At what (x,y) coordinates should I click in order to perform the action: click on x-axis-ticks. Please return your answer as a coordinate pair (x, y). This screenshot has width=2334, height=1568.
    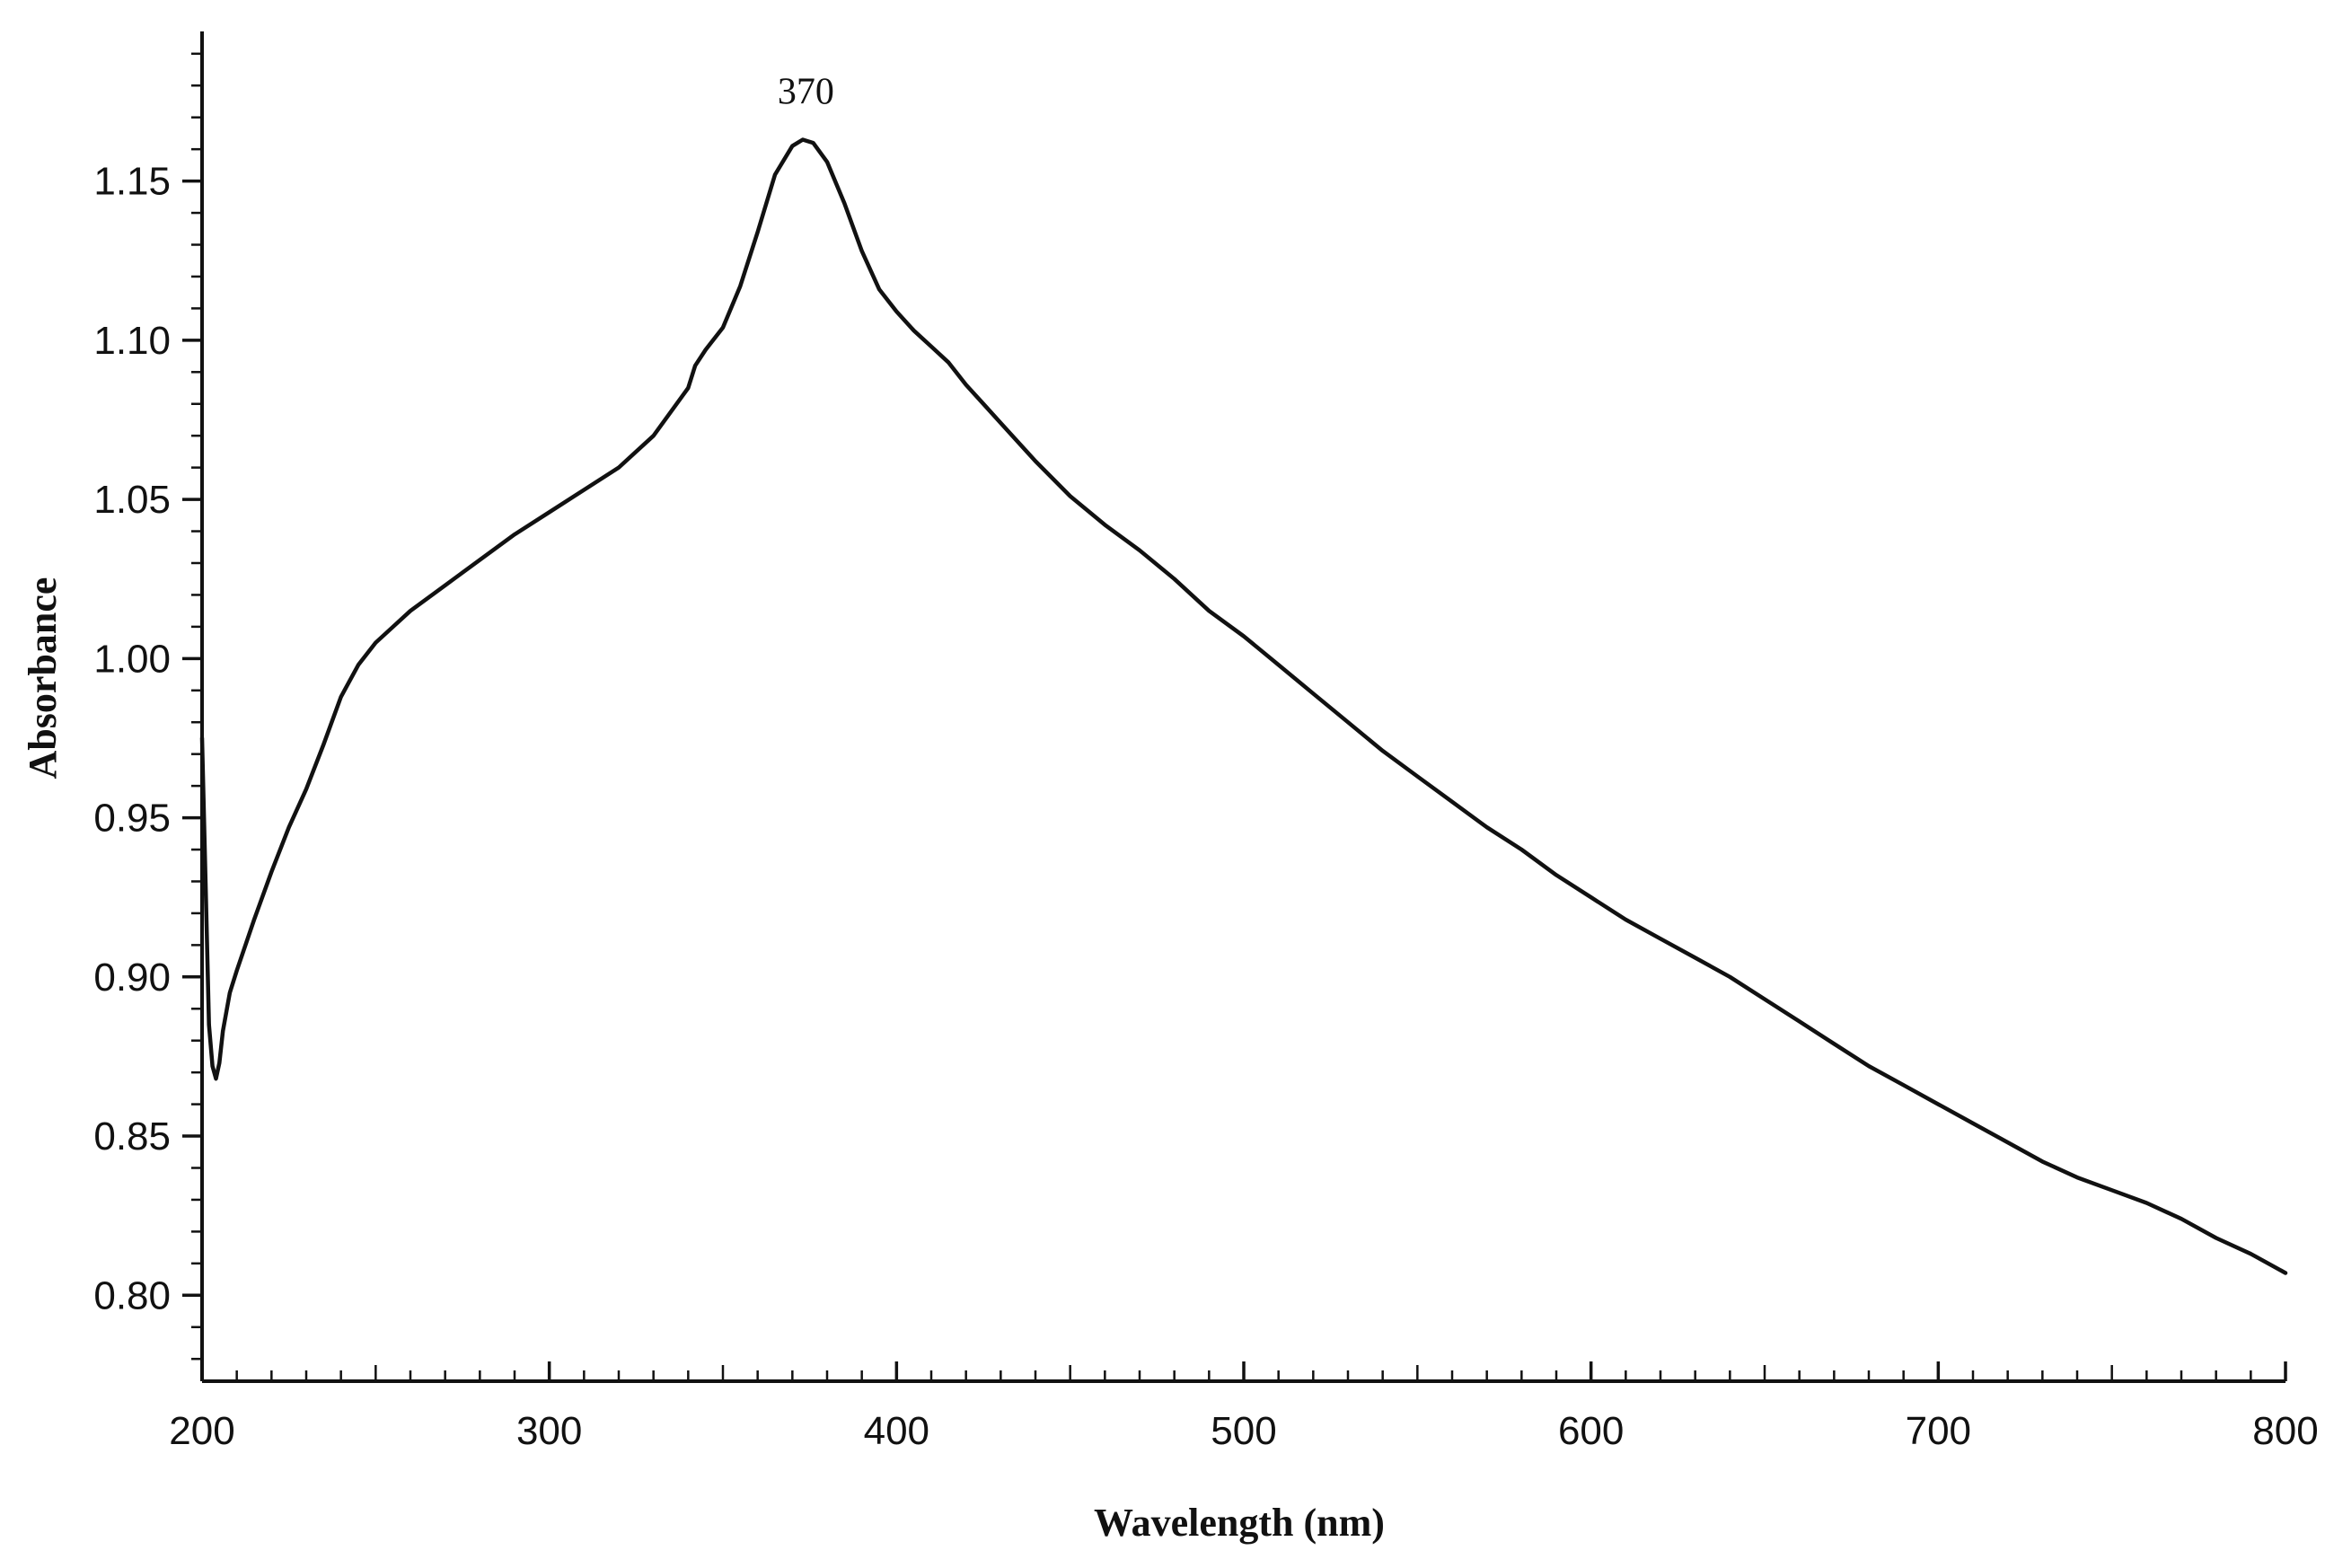
    Looking at the image, I should click on (1243, 1371).